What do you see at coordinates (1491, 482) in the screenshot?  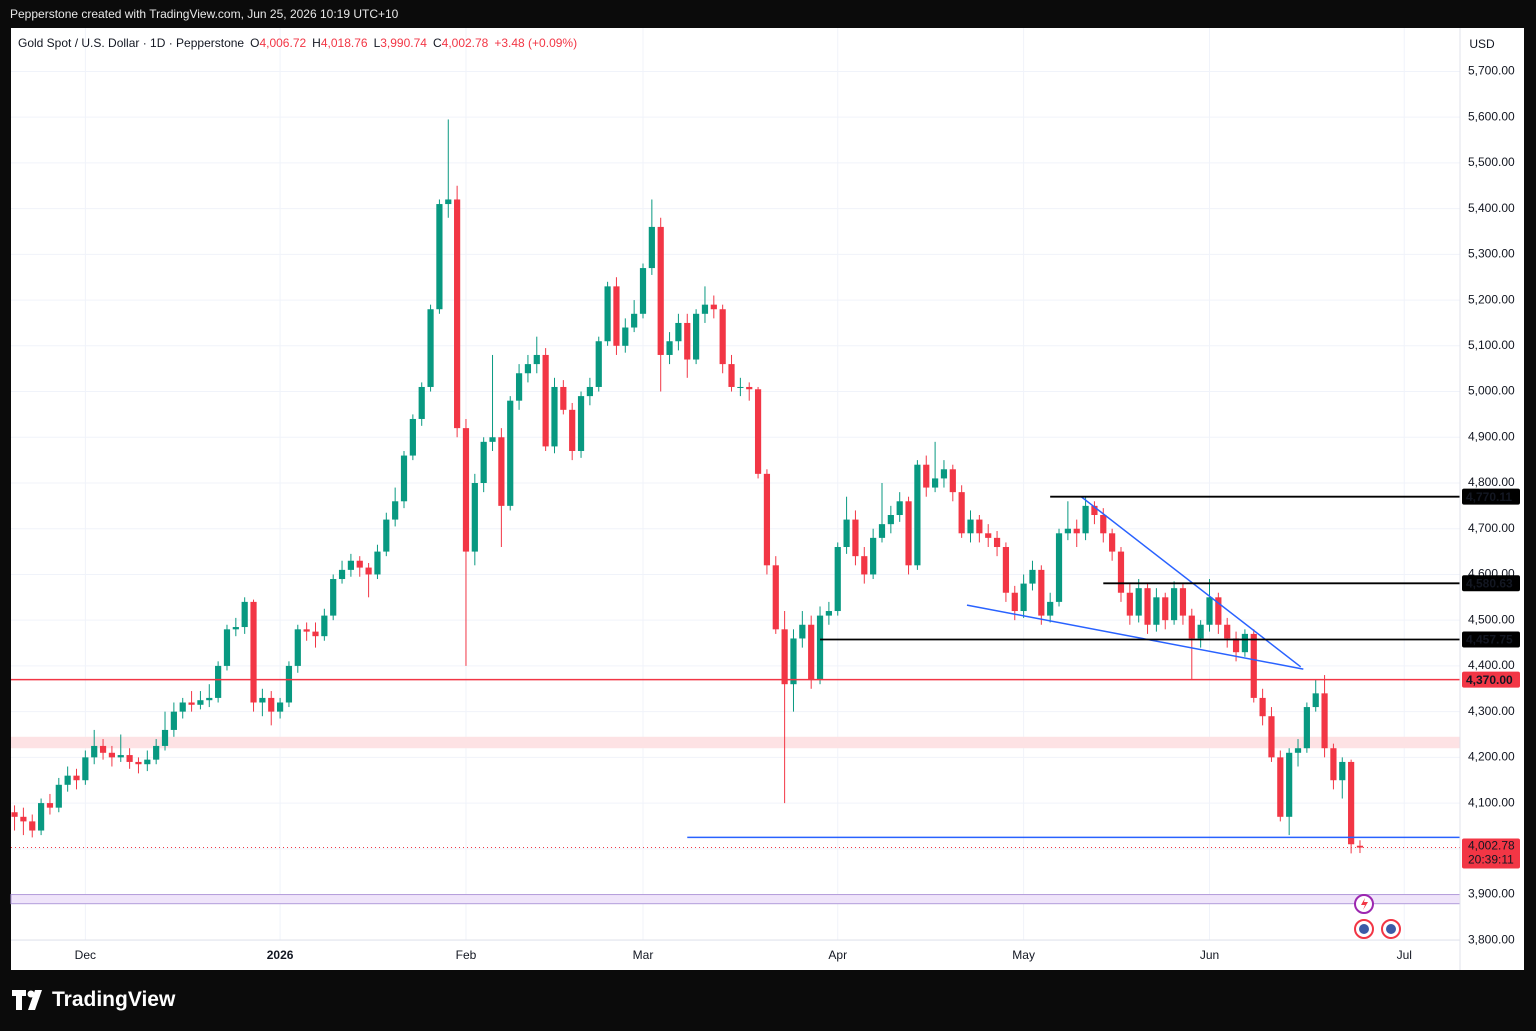 I see `y-tick-label: 4,800.00` at bounding box center [1491, 482].